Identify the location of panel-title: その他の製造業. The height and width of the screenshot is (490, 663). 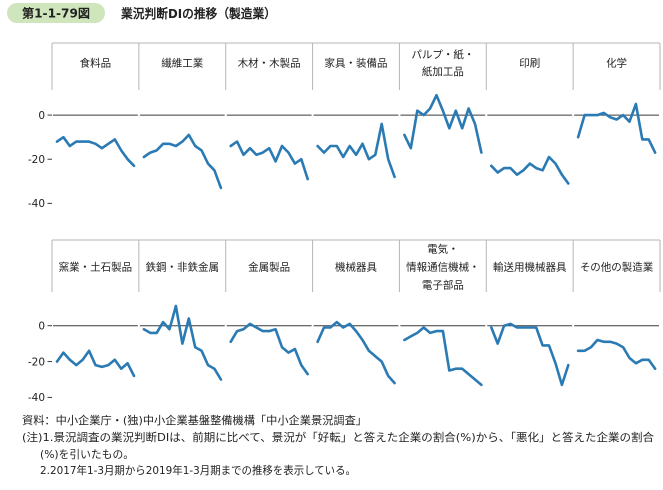
(617, 267).